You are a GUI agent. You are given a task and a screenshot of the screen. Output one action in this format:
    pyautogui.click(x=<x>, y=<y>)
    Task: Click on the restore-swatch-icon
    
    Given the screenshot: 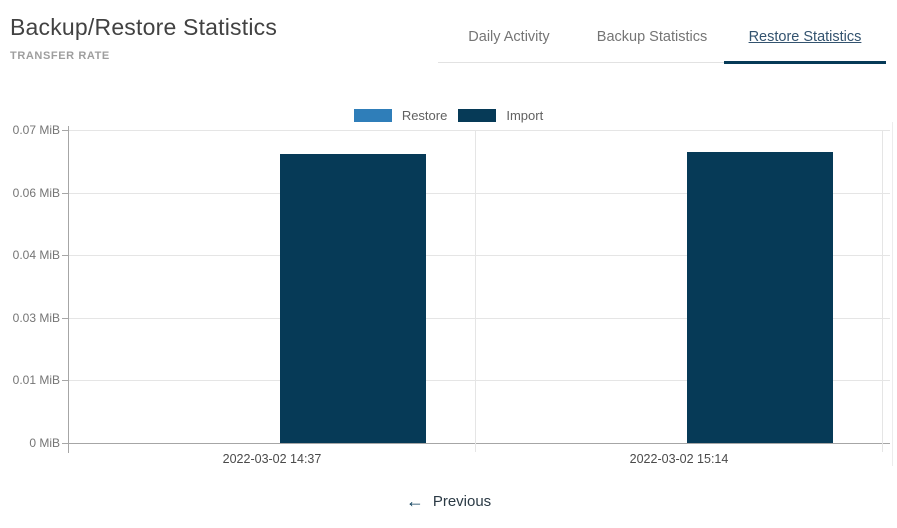 What is the action you would take?
    pyautogui.click(x=372, y=115)
    